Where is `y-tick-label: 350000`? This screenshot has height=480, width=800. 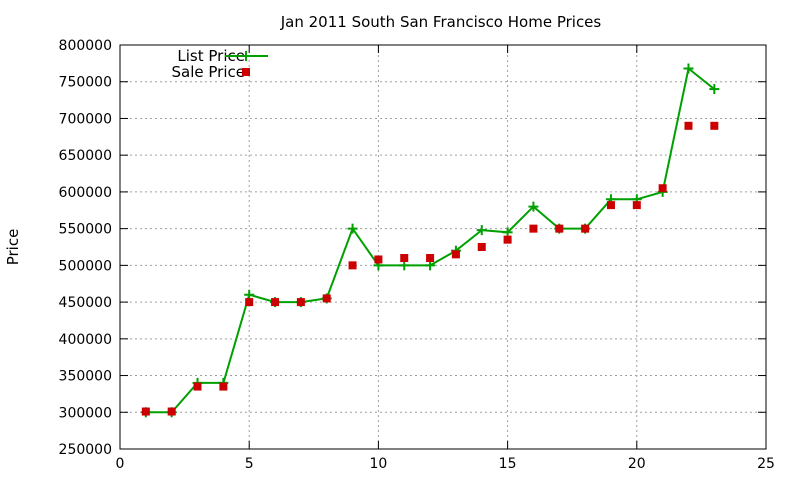
y-tick-label: 350000 is located at coordinates (85, 377).